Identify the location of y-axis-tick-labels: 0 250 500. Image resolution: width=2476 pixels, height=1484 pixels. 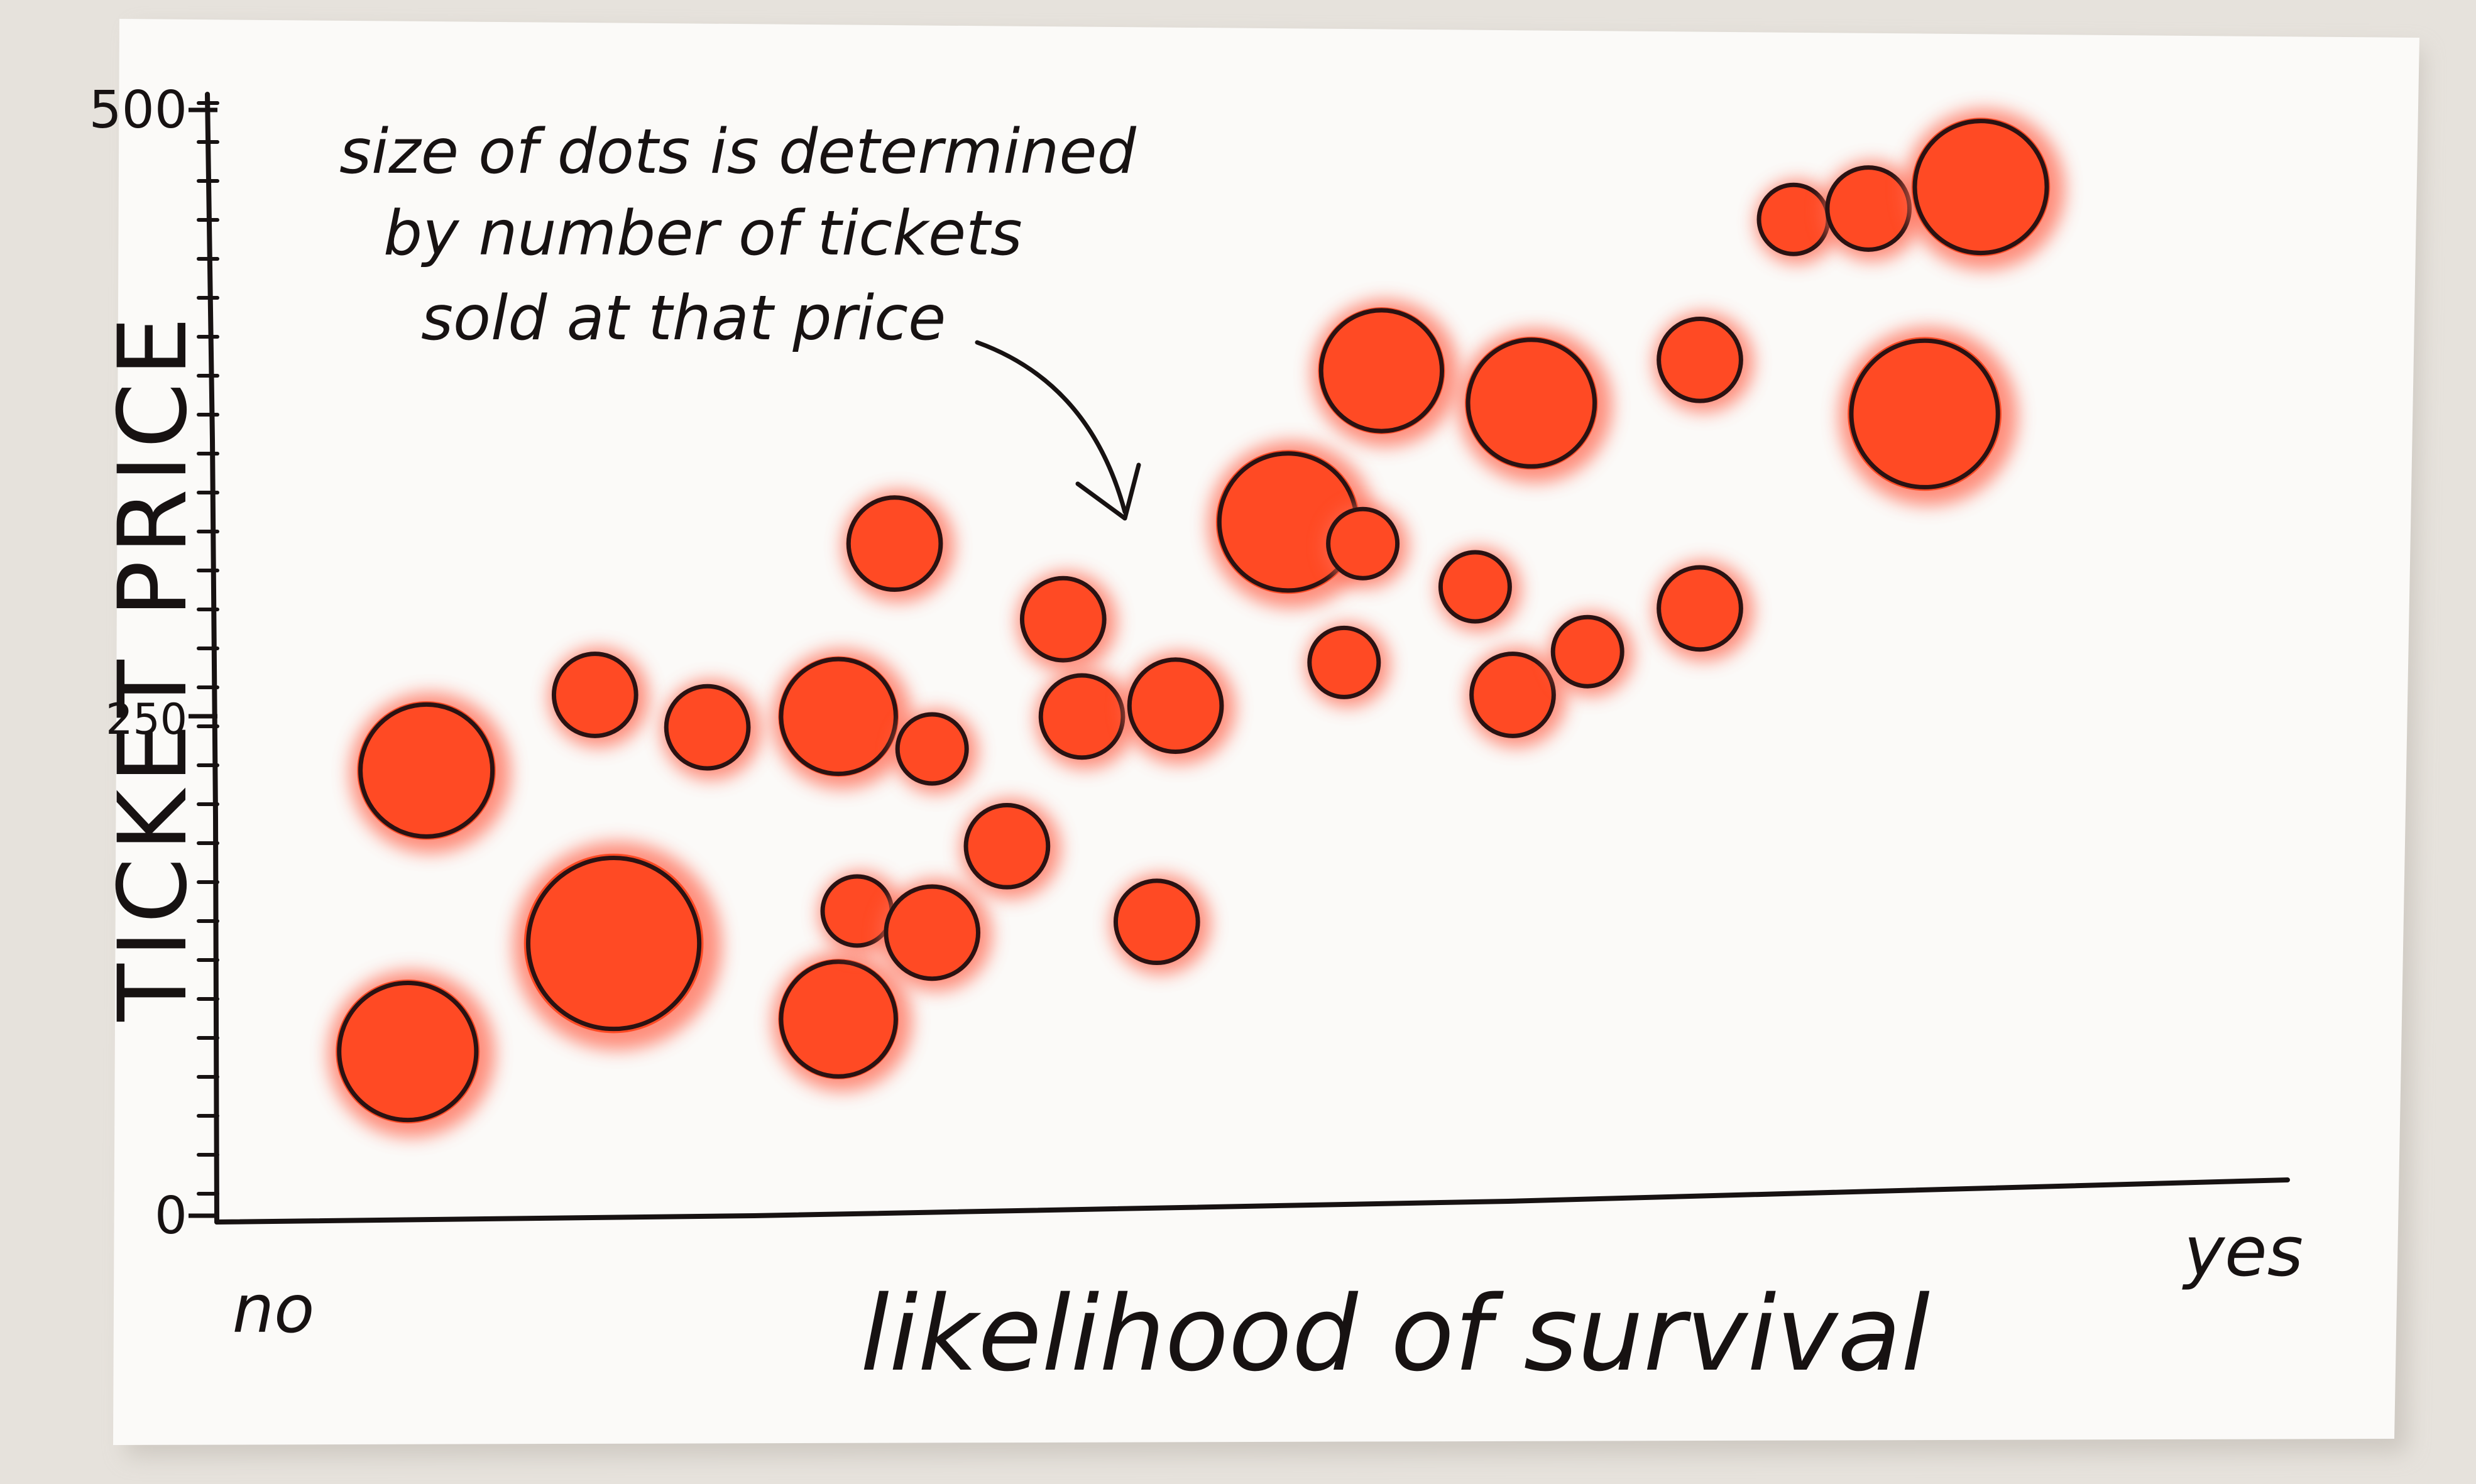
(153, 663).